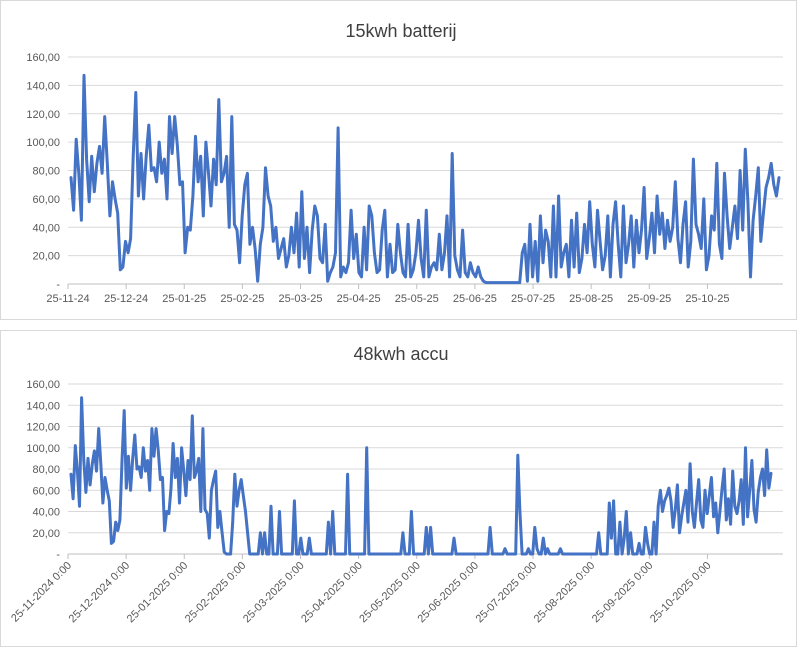 This screenshot has width=800, height=648. What do you see at coordinates (100, 593) in the screenshot?
I see `x-tick-label: 25-12-2024 0:00` at bounding box center [100, 593].